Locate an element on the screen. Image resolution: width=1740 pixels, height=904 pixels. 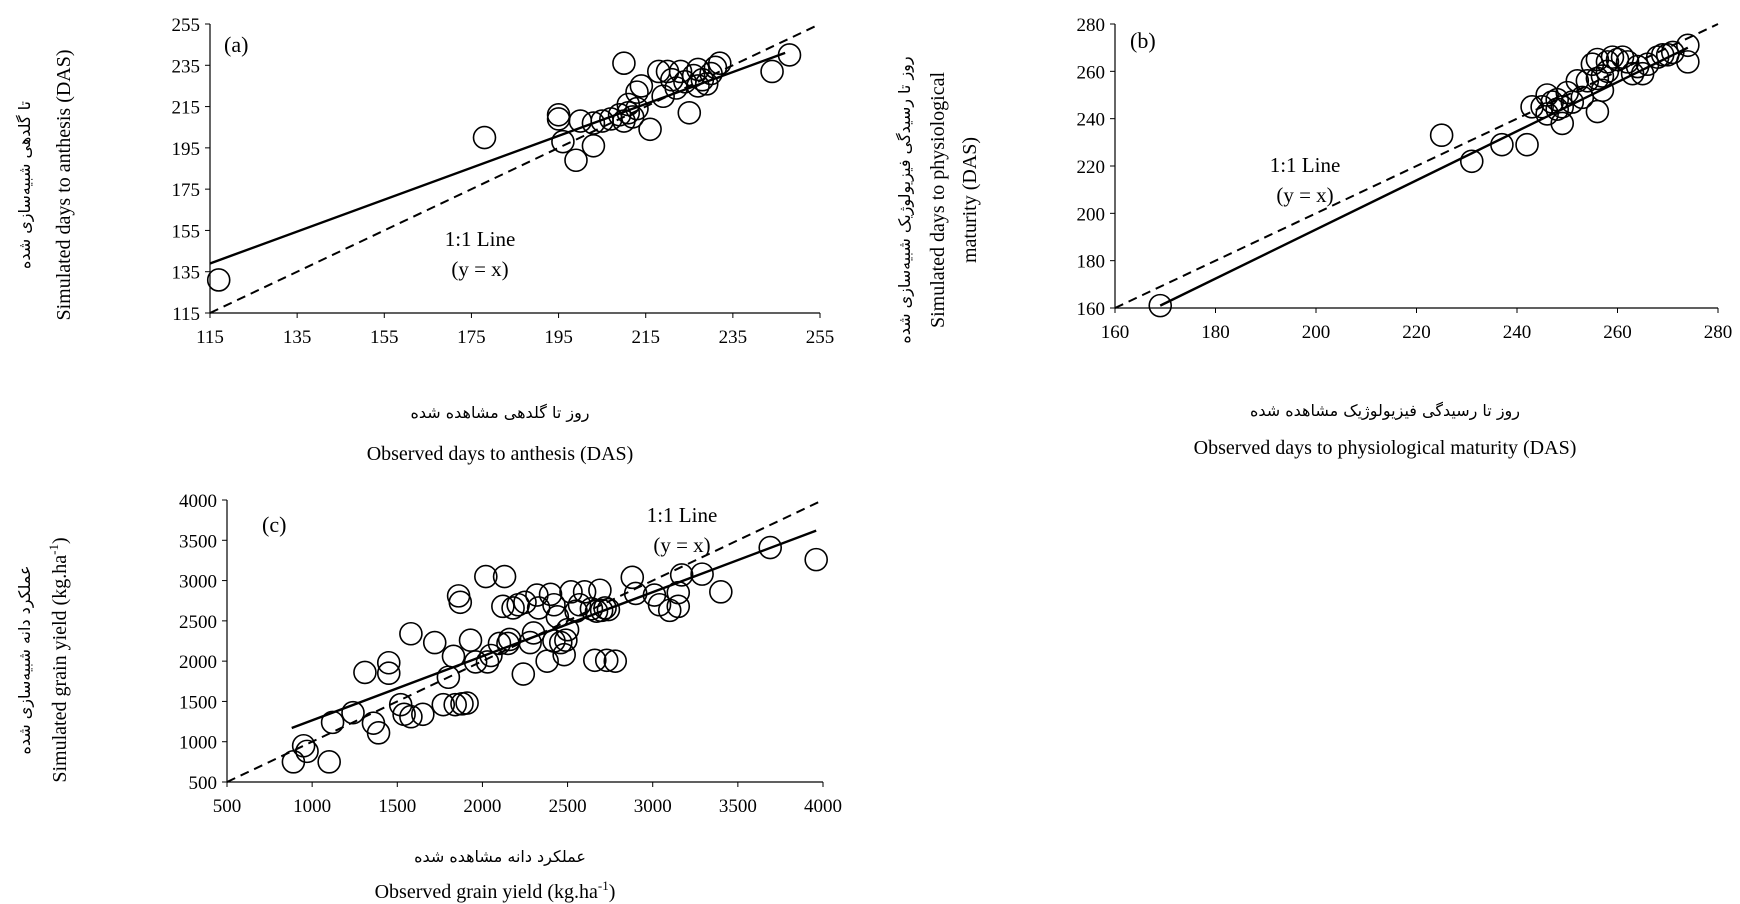
panel-c-xlabel-unit-superscript: -1 is located at coordinates (603, 885).